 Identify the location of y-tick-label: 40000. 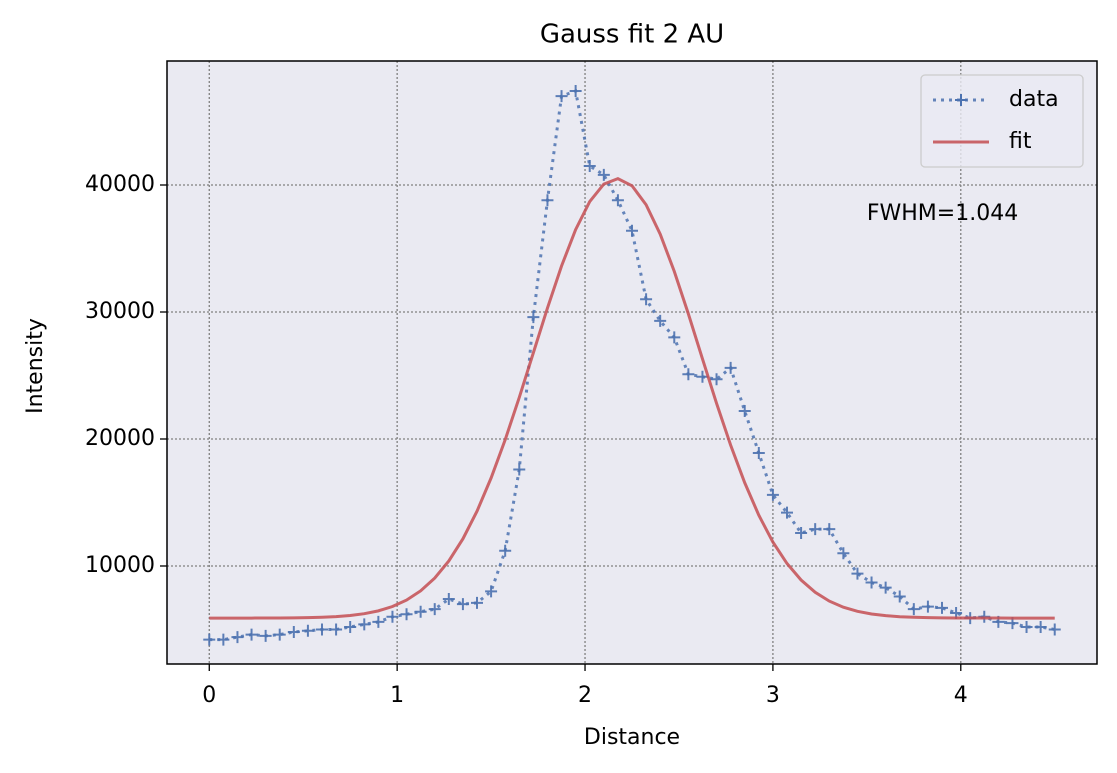
(120, 184).